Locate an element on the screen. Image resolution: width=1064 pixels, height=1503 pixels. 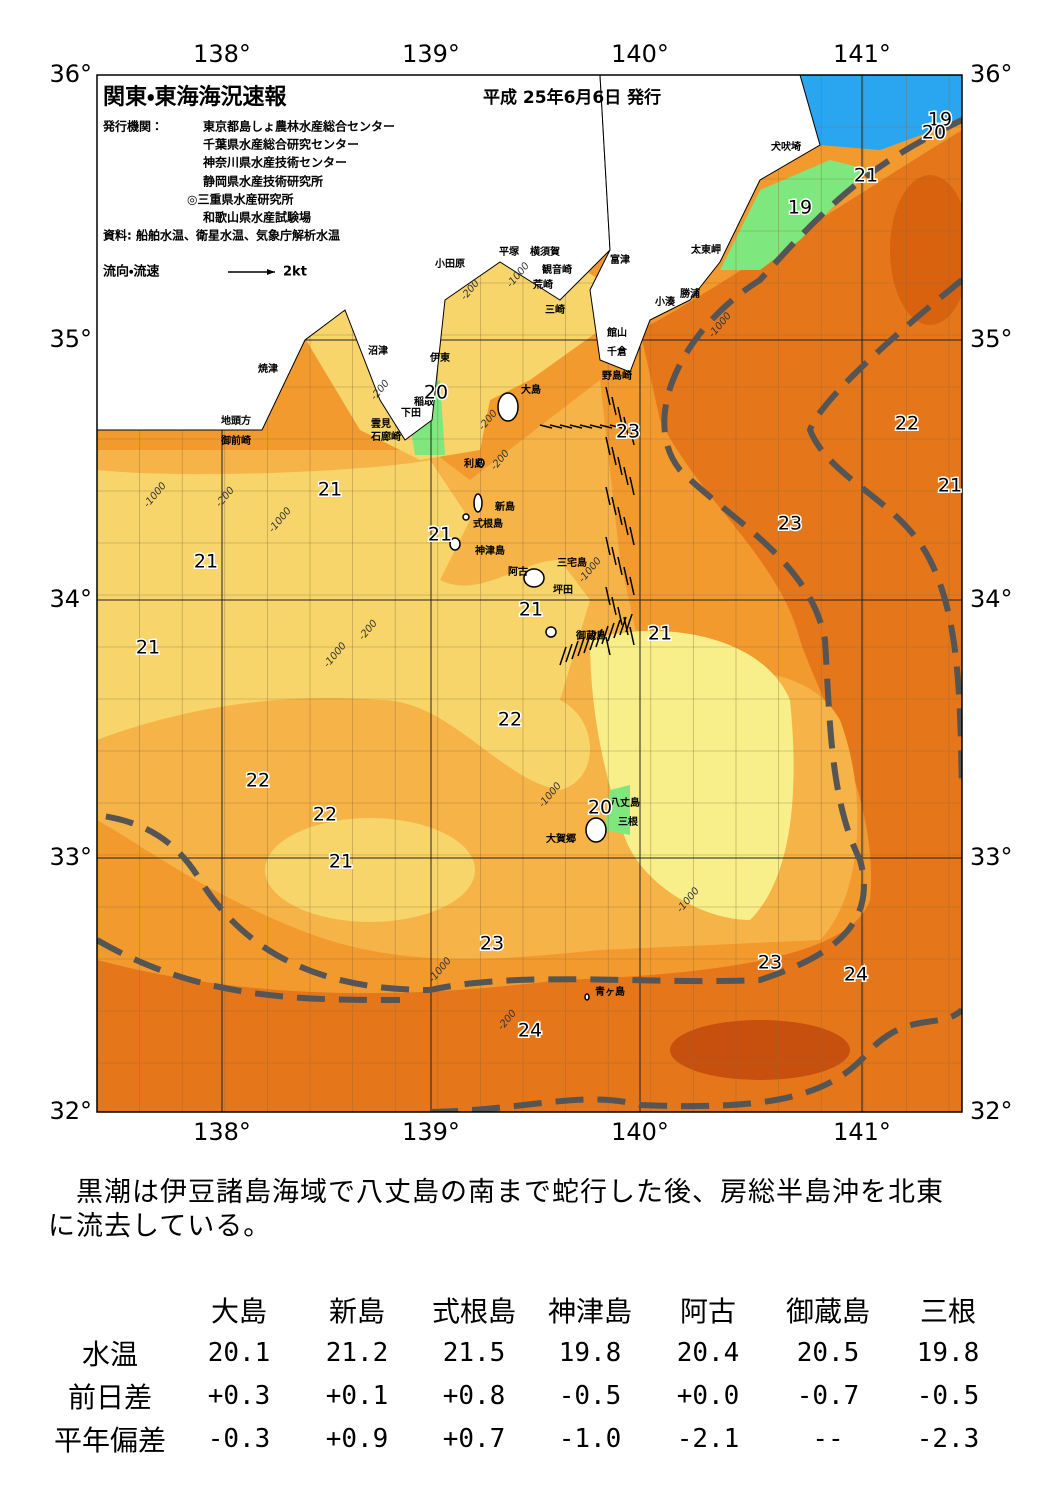
place-name: 三崎 is located at coordinates (555, 309).